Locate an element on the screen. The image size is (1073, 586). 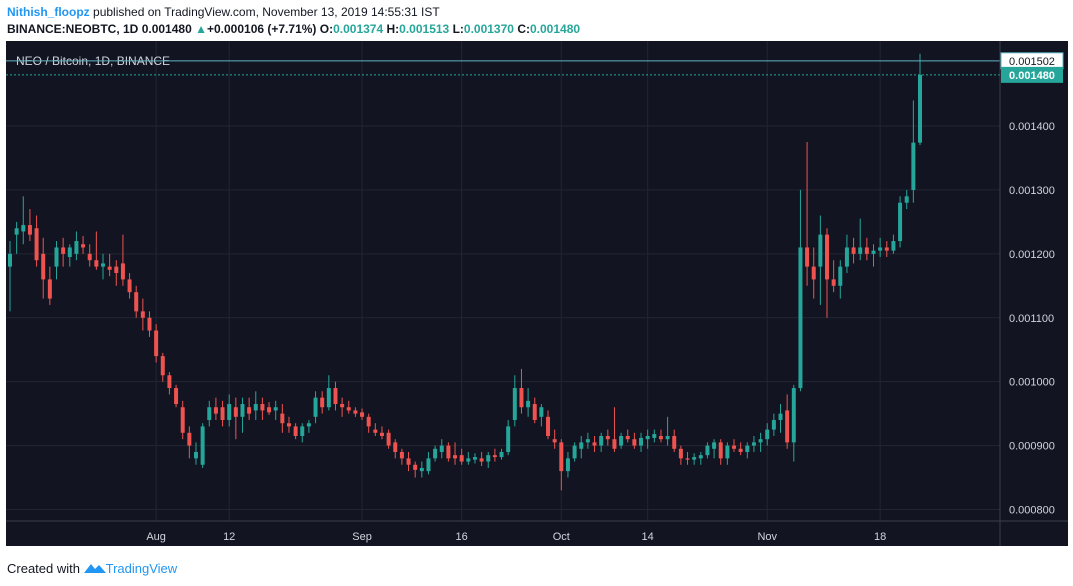
close-value: 0.001480 is located at coordinates (555, 29).